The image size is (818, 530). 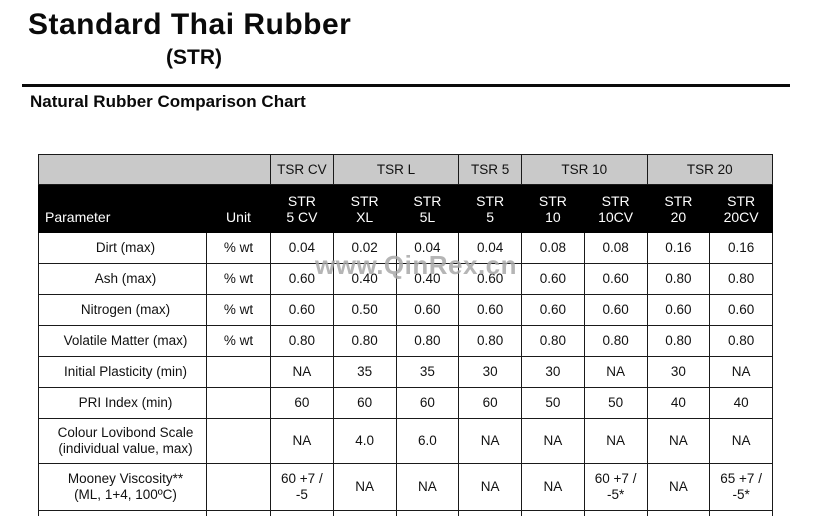 What do you see at coordinates (122, 310) in the screenshot?
I see `param-cell: Nitrogen (max)` at bounding box center [122, 310].